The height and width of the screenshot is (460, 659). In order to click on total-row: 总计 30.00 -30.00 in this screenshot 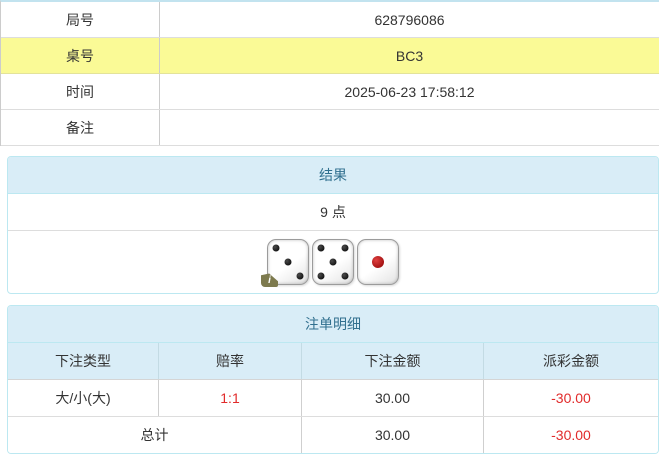, I will do `click(333, 435)`.